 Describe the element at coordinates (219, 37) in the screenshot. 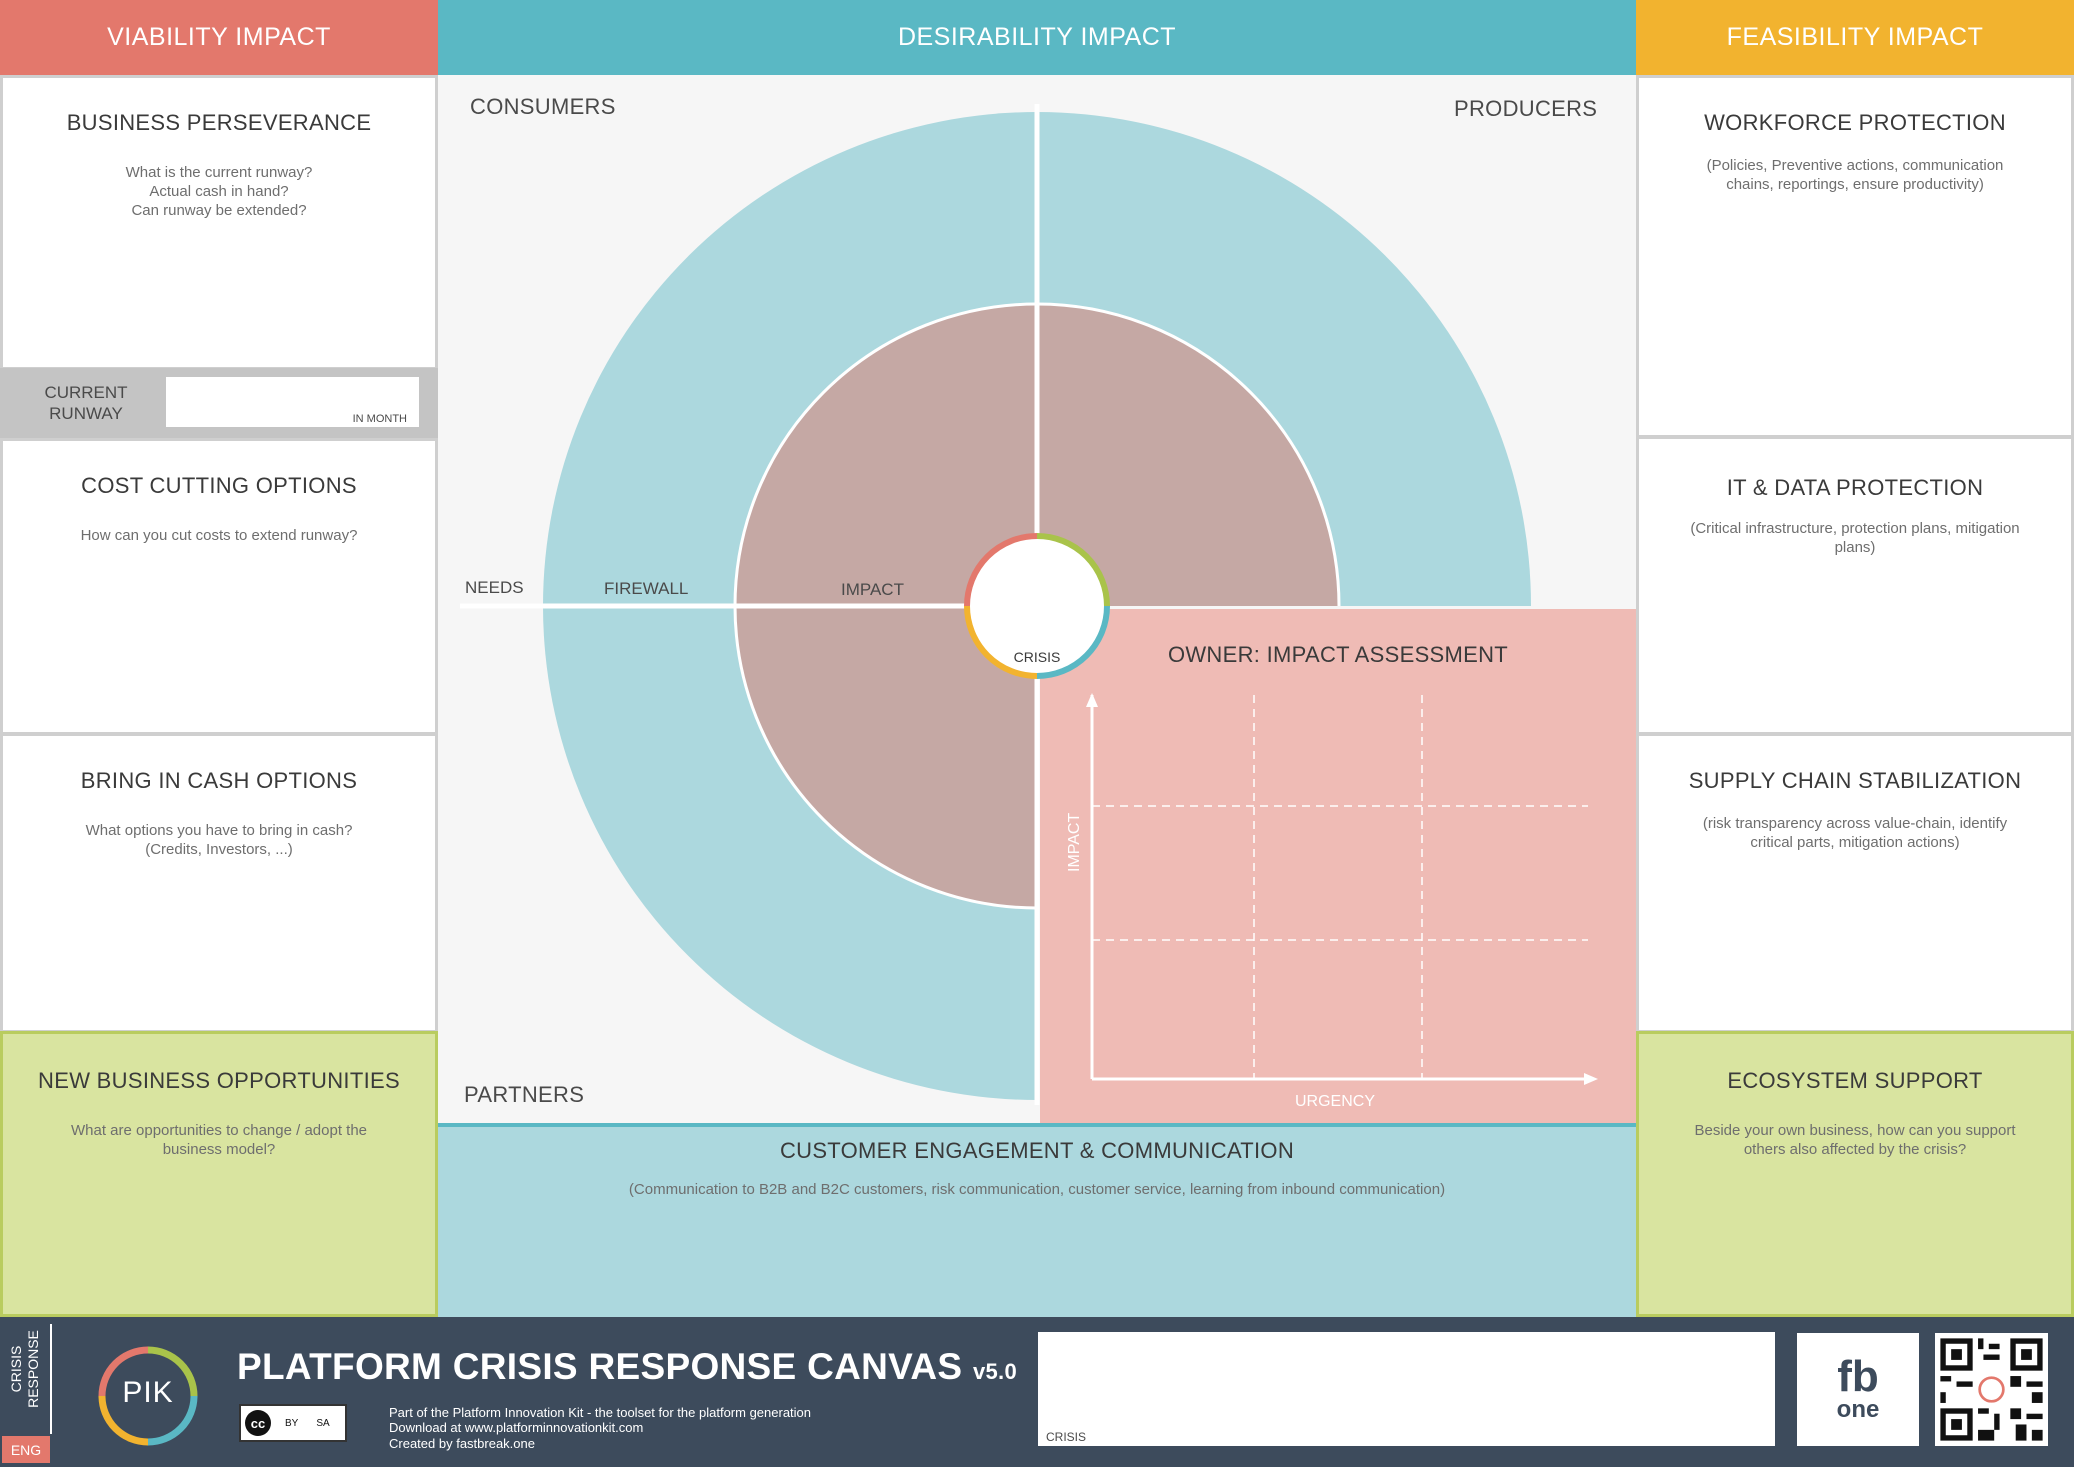

I see `viability-header: VIABILITY IMPACT` at that location.